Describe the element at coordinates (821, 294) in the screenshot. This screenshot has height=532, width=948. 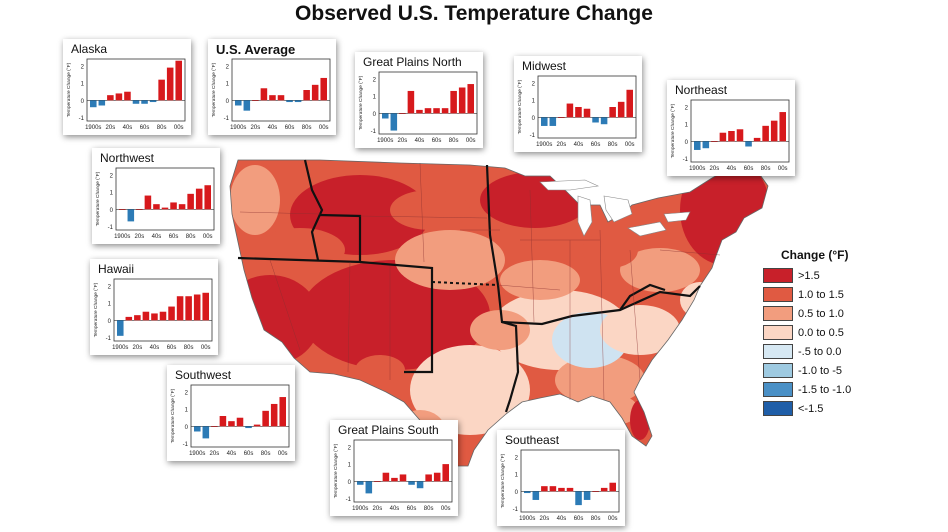
I see `legend-label: 1.0 to 1.5` at that location.